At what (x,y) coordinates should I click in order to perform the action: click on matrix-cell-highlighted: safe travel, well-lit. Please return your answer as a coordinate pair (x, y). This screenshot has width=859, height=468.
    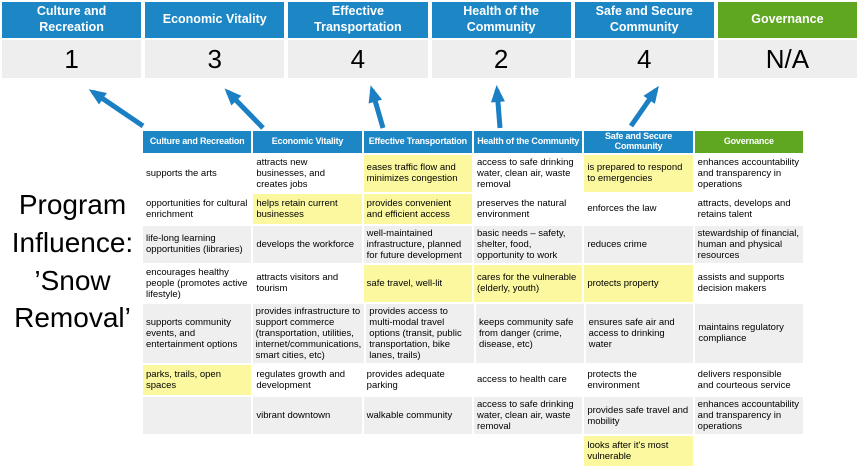
    Looking at the image, I should click on (417, 283).